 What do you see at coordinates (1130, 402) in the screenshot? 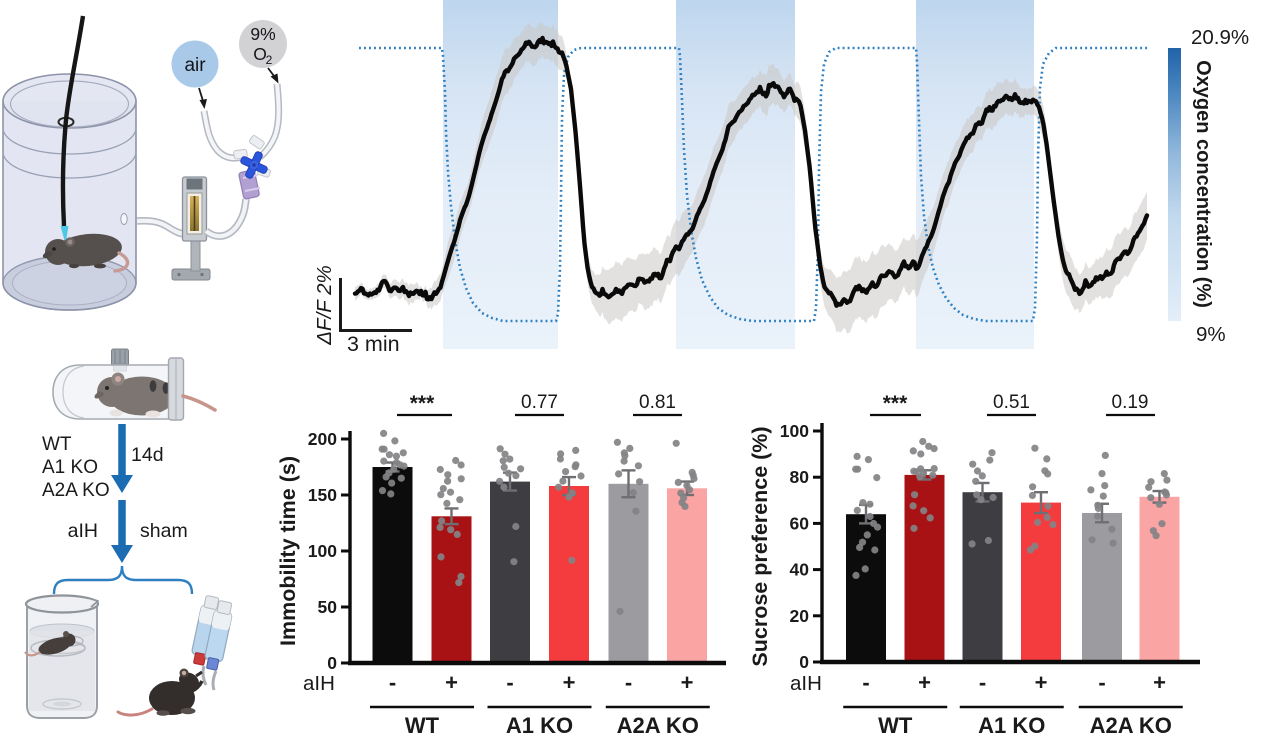
I see `svg-text: 0.19` at bounding box center [1130, 402].